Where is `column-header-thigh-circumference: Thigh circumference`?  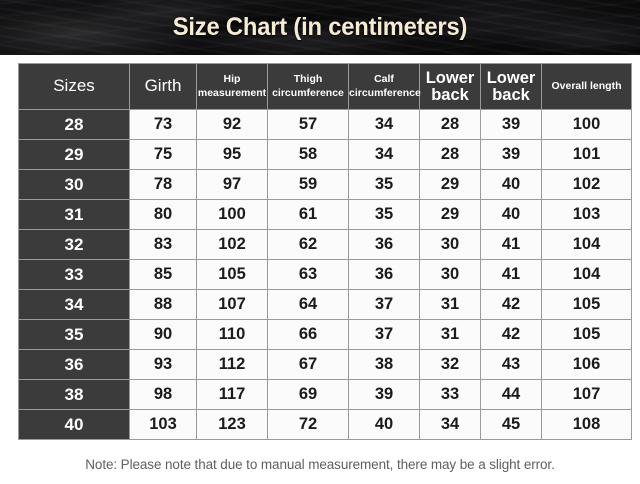
column-header-thigh-circumference: Thigh circumference is located at coordinates (308, 86).